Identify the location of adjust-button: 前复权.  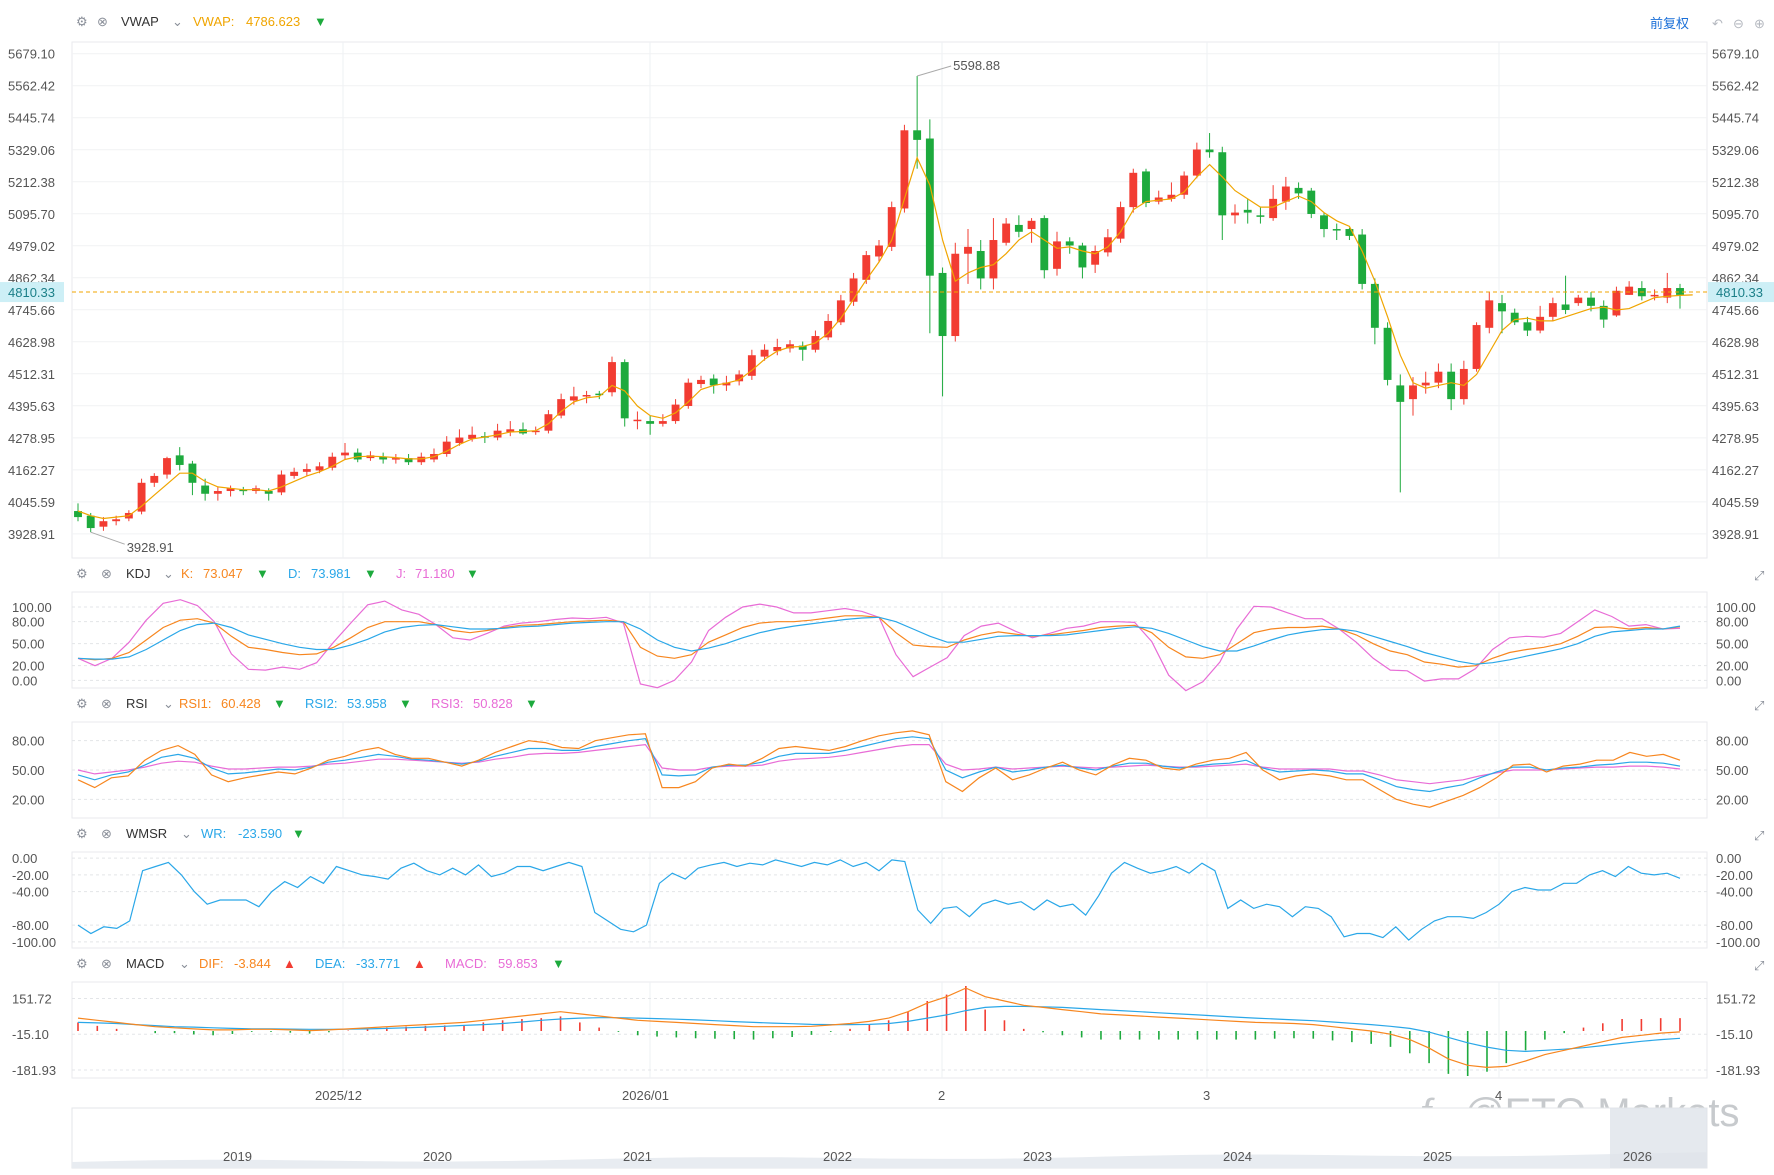
(1669, 23).